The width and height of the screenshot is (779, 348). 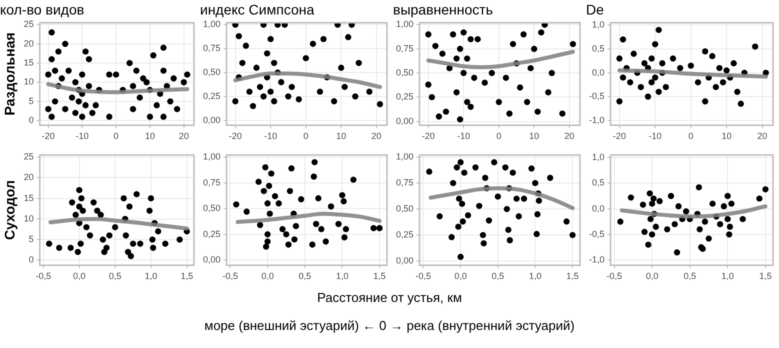 What do you see at coordinates (389, 297) in the screenshot?
I see `x-axis-title: Расстояние от устья, км` at bounding box center [389, 297].